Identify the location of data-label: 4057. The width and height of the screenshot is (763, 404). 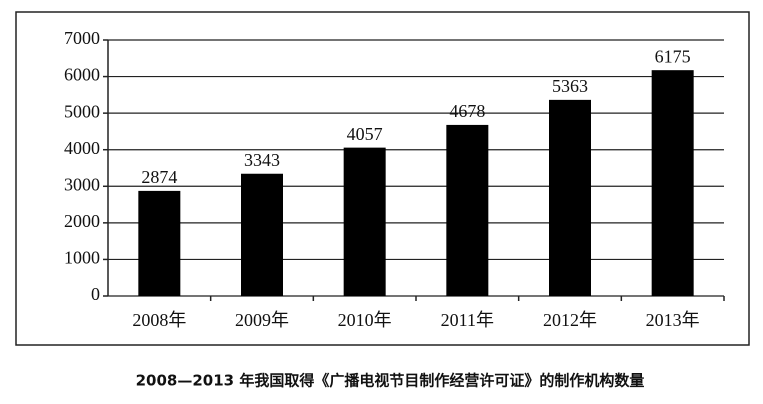
(365, 134).